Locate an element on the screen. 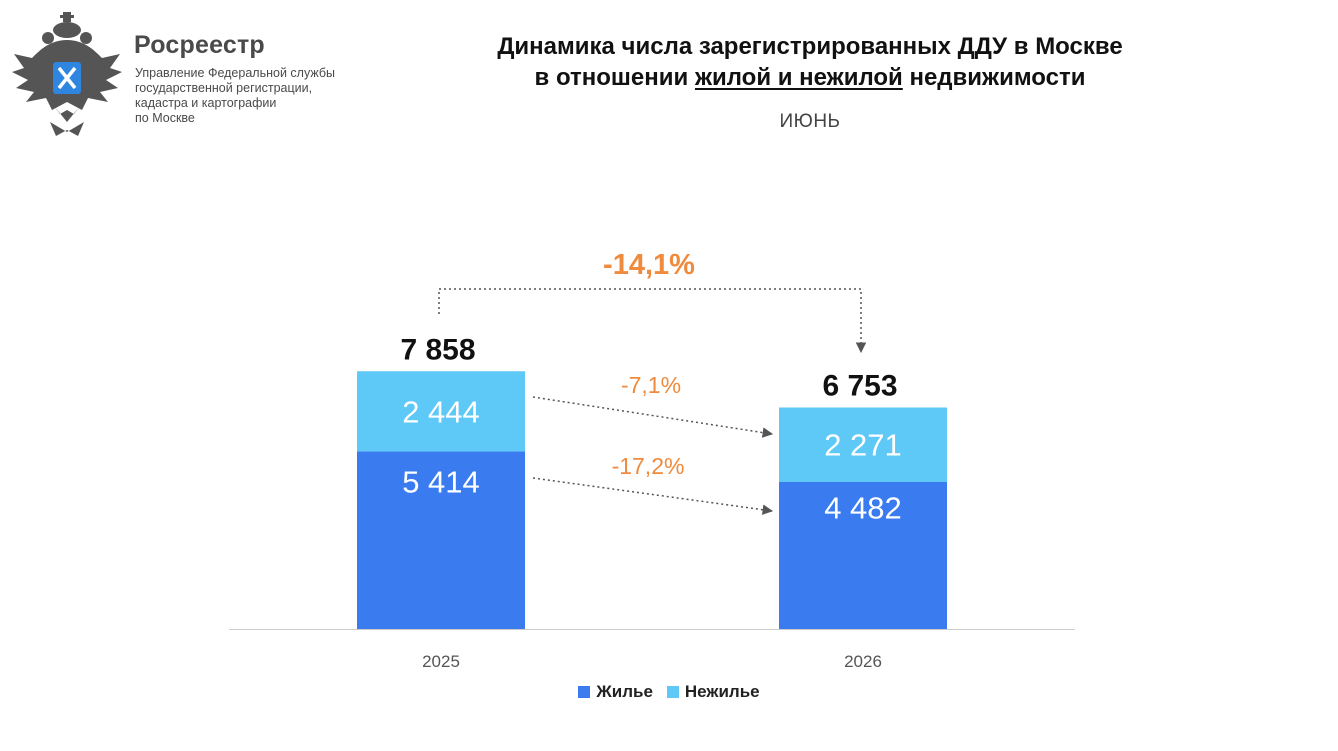  title-line-2-pre: в отношении is located at coordinates (614, 77).